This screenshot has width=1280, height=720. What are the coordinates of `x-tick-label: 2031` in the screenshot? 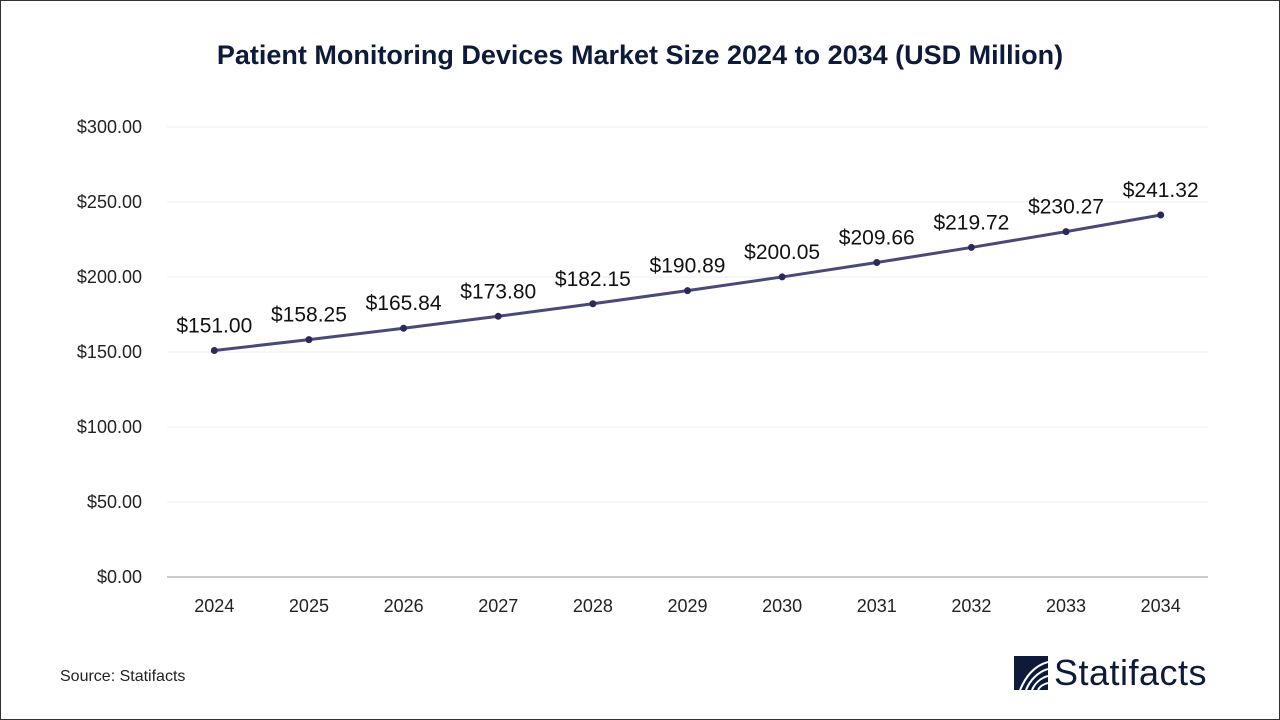 It's located at (877, 606).